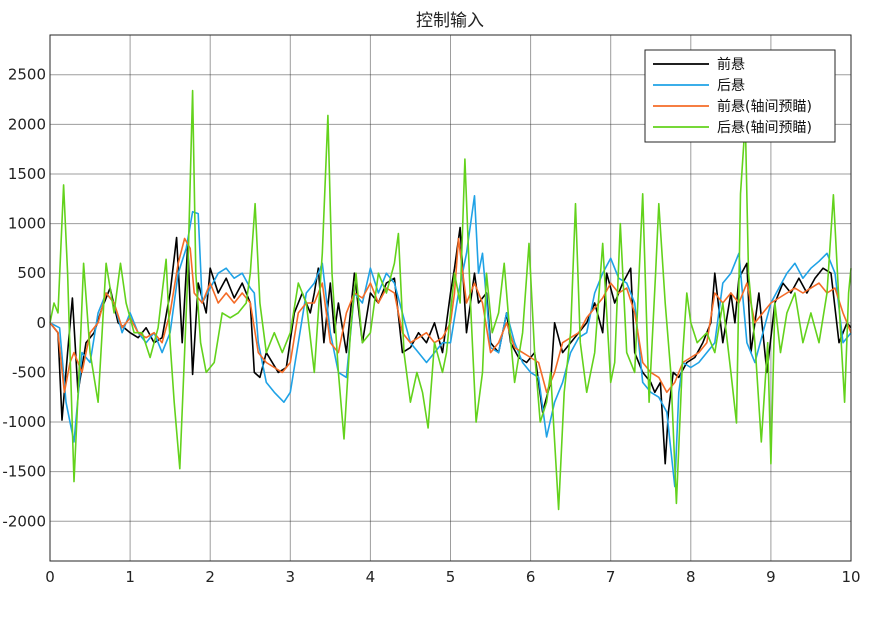  I want to click on y-tick-label-9: 2500, so click(27, 75).